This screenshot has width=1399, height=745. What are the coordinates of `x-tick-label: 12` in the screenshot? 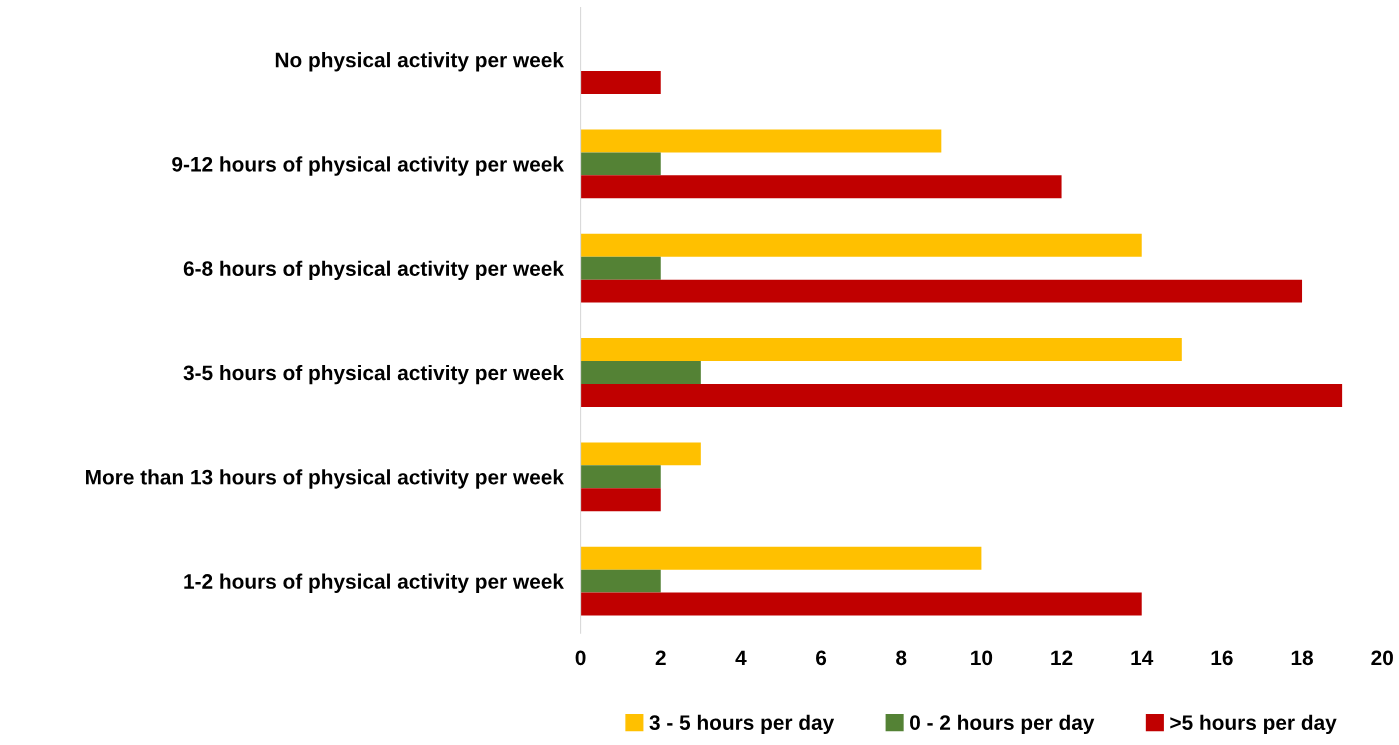 It's located at (1062, 658).